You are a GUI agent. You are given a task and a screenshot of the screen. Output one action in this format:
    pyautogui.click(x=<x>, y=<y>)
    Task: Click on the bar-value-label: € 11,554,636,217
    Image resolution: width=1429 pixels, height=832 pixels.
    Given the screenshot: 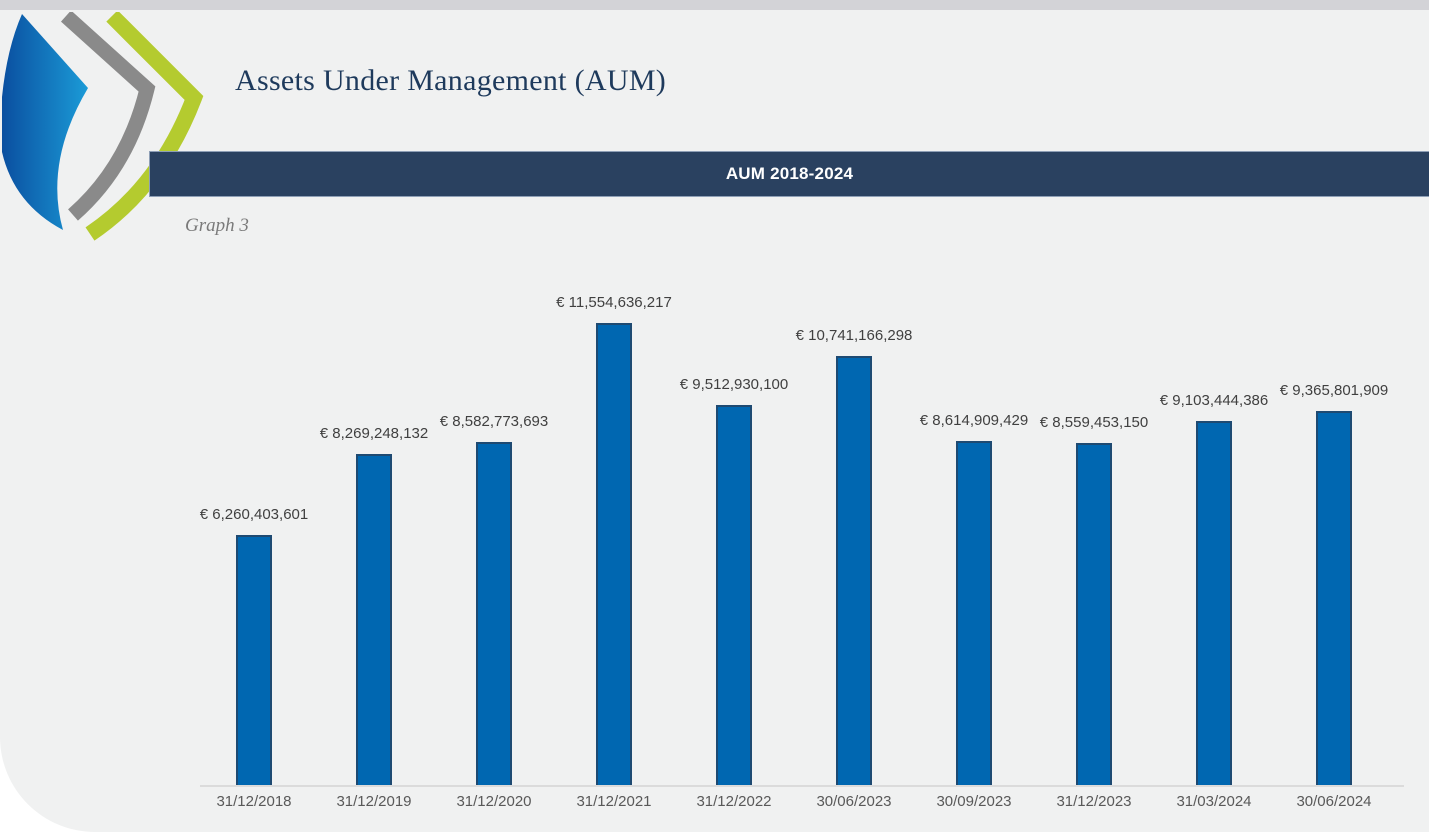 What is the action you would take?
    pyautogui.click(x=614, y=302)
    